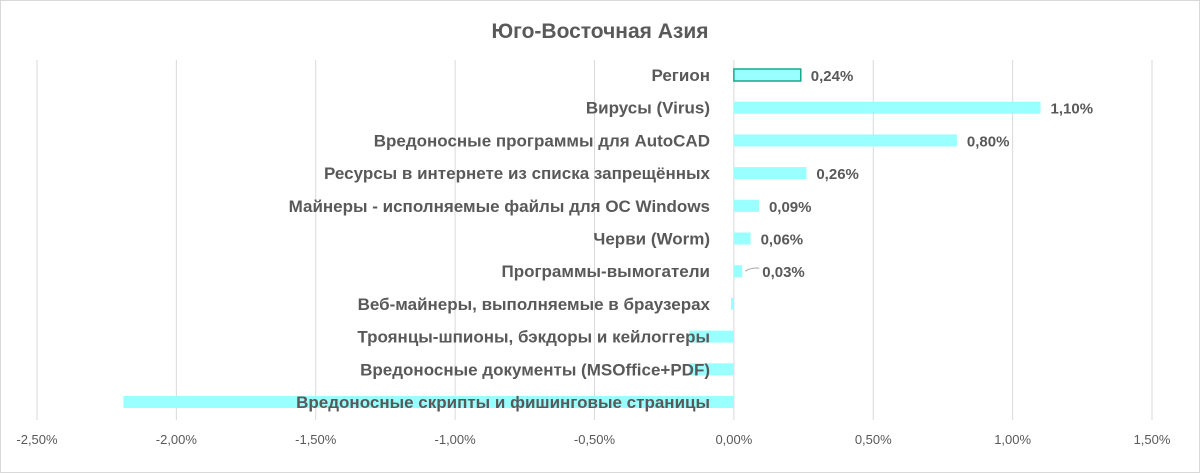 The height and width of the screenshot is (473, 1200). I want to click on data-label: 0,80%, so click(988, 141).